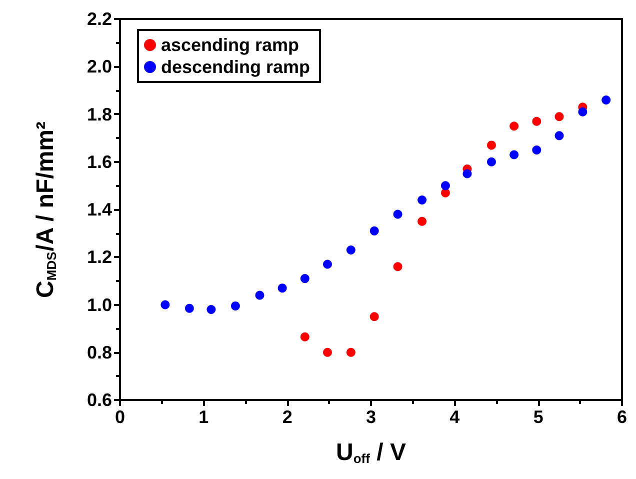  I want to click on y-tick-label: 0.6, so click(99, 400).